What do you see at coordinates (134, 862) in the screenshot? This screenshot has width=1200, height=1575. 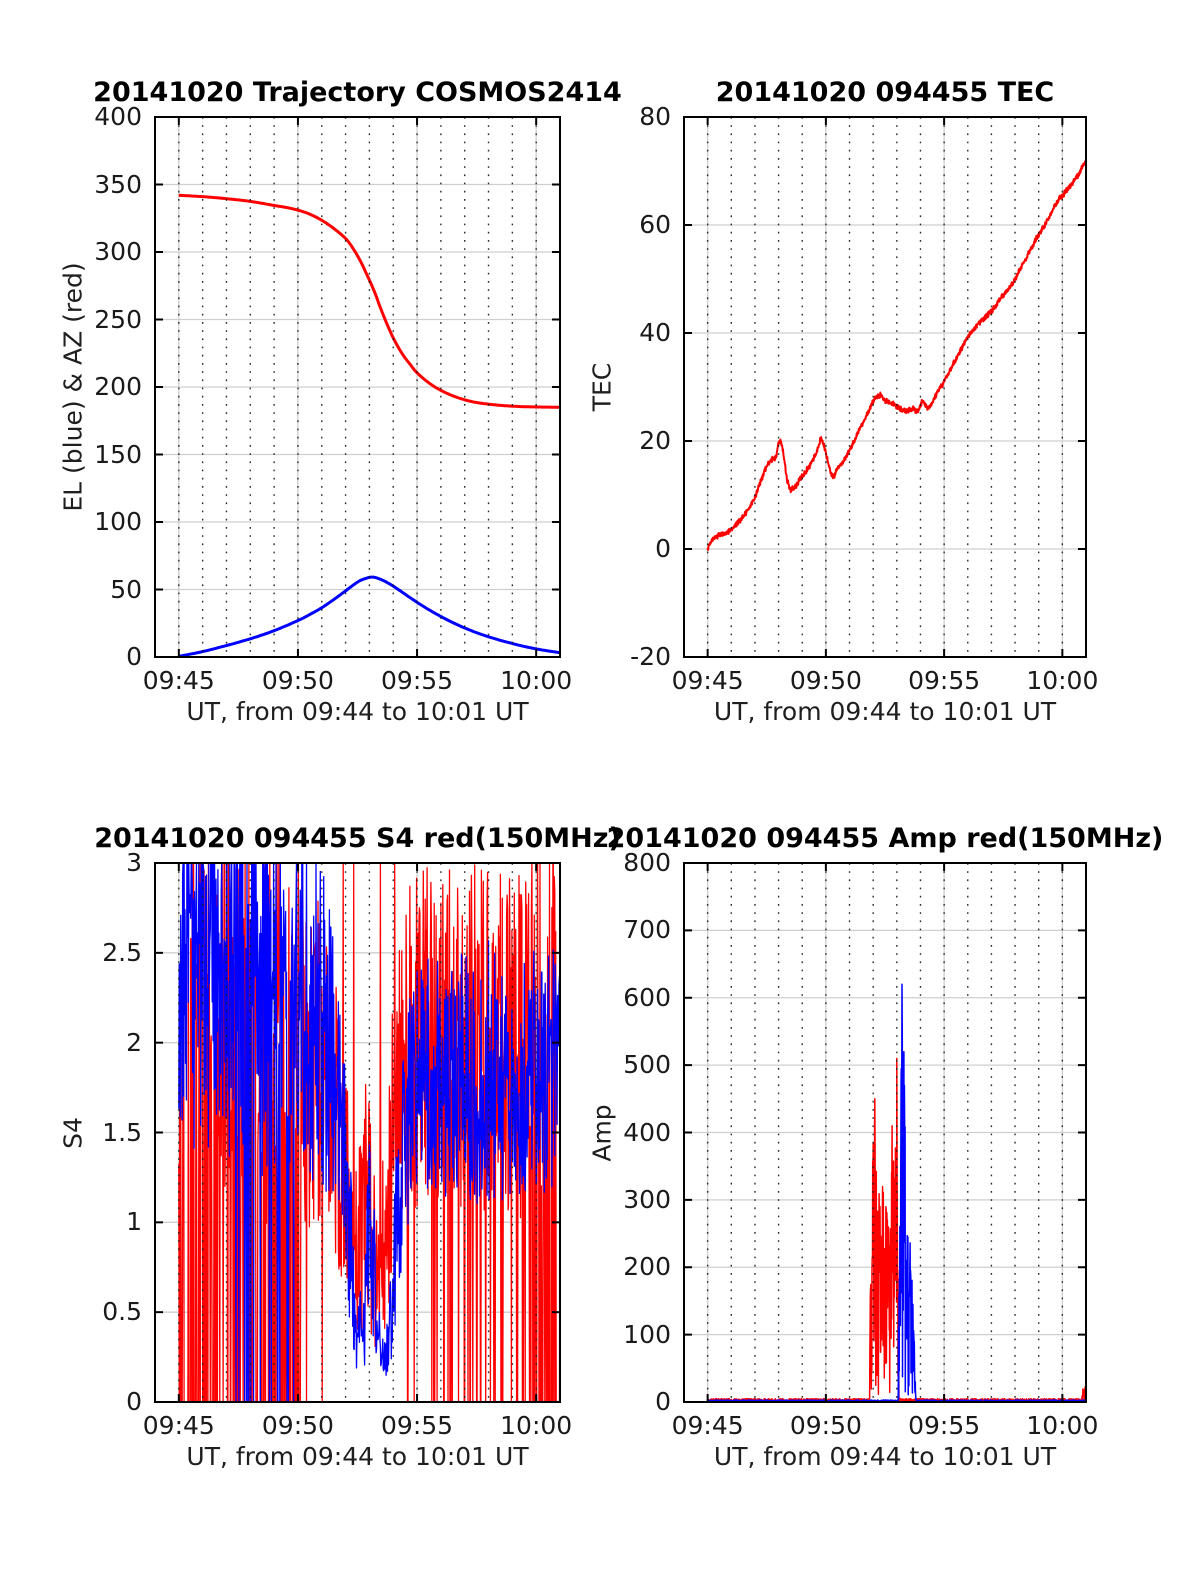 I see `y-tick-label: 3` at bounding box center [134, 862].